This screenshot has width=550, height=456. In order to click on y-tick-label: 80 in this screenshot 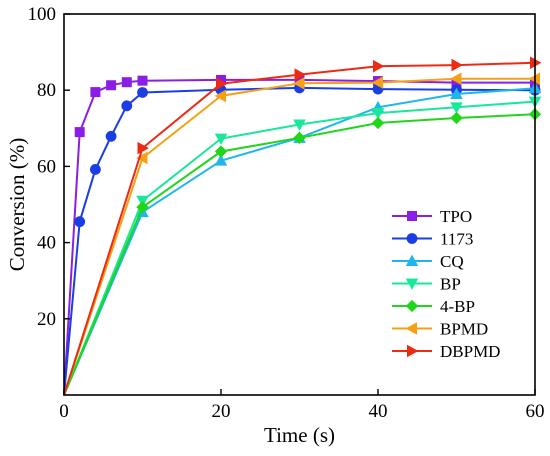, I will do `click(46, 90)`.